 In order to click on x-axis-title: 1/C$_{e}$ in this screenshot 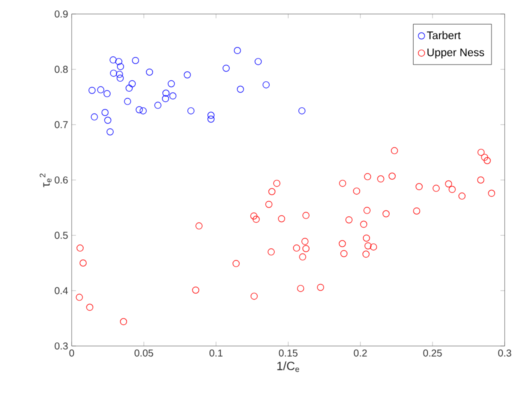, I will do `click(288, 366)`.